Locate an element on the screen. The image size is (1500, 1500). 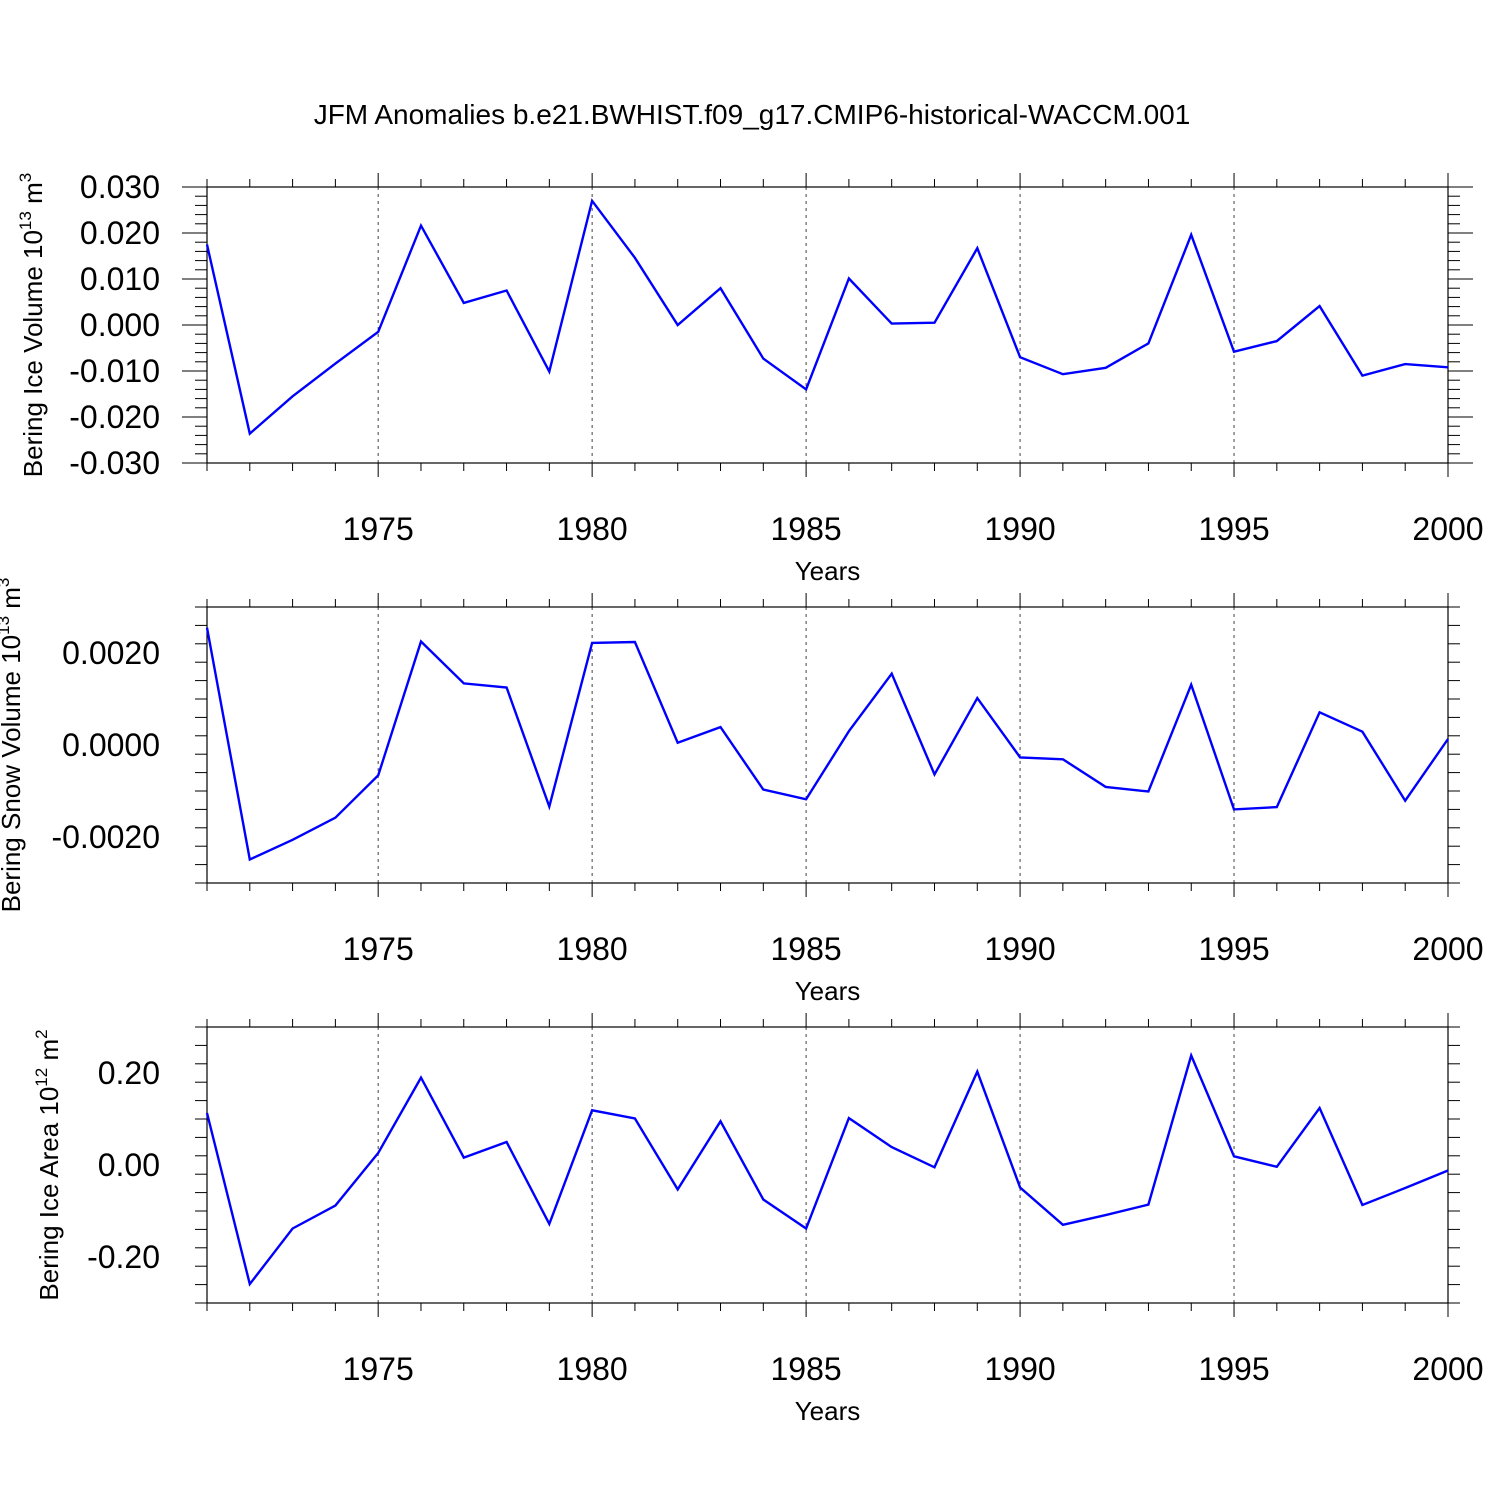
y-axis-label-text: Bering Ice Area 10 is located at coordinates (49, 1194).